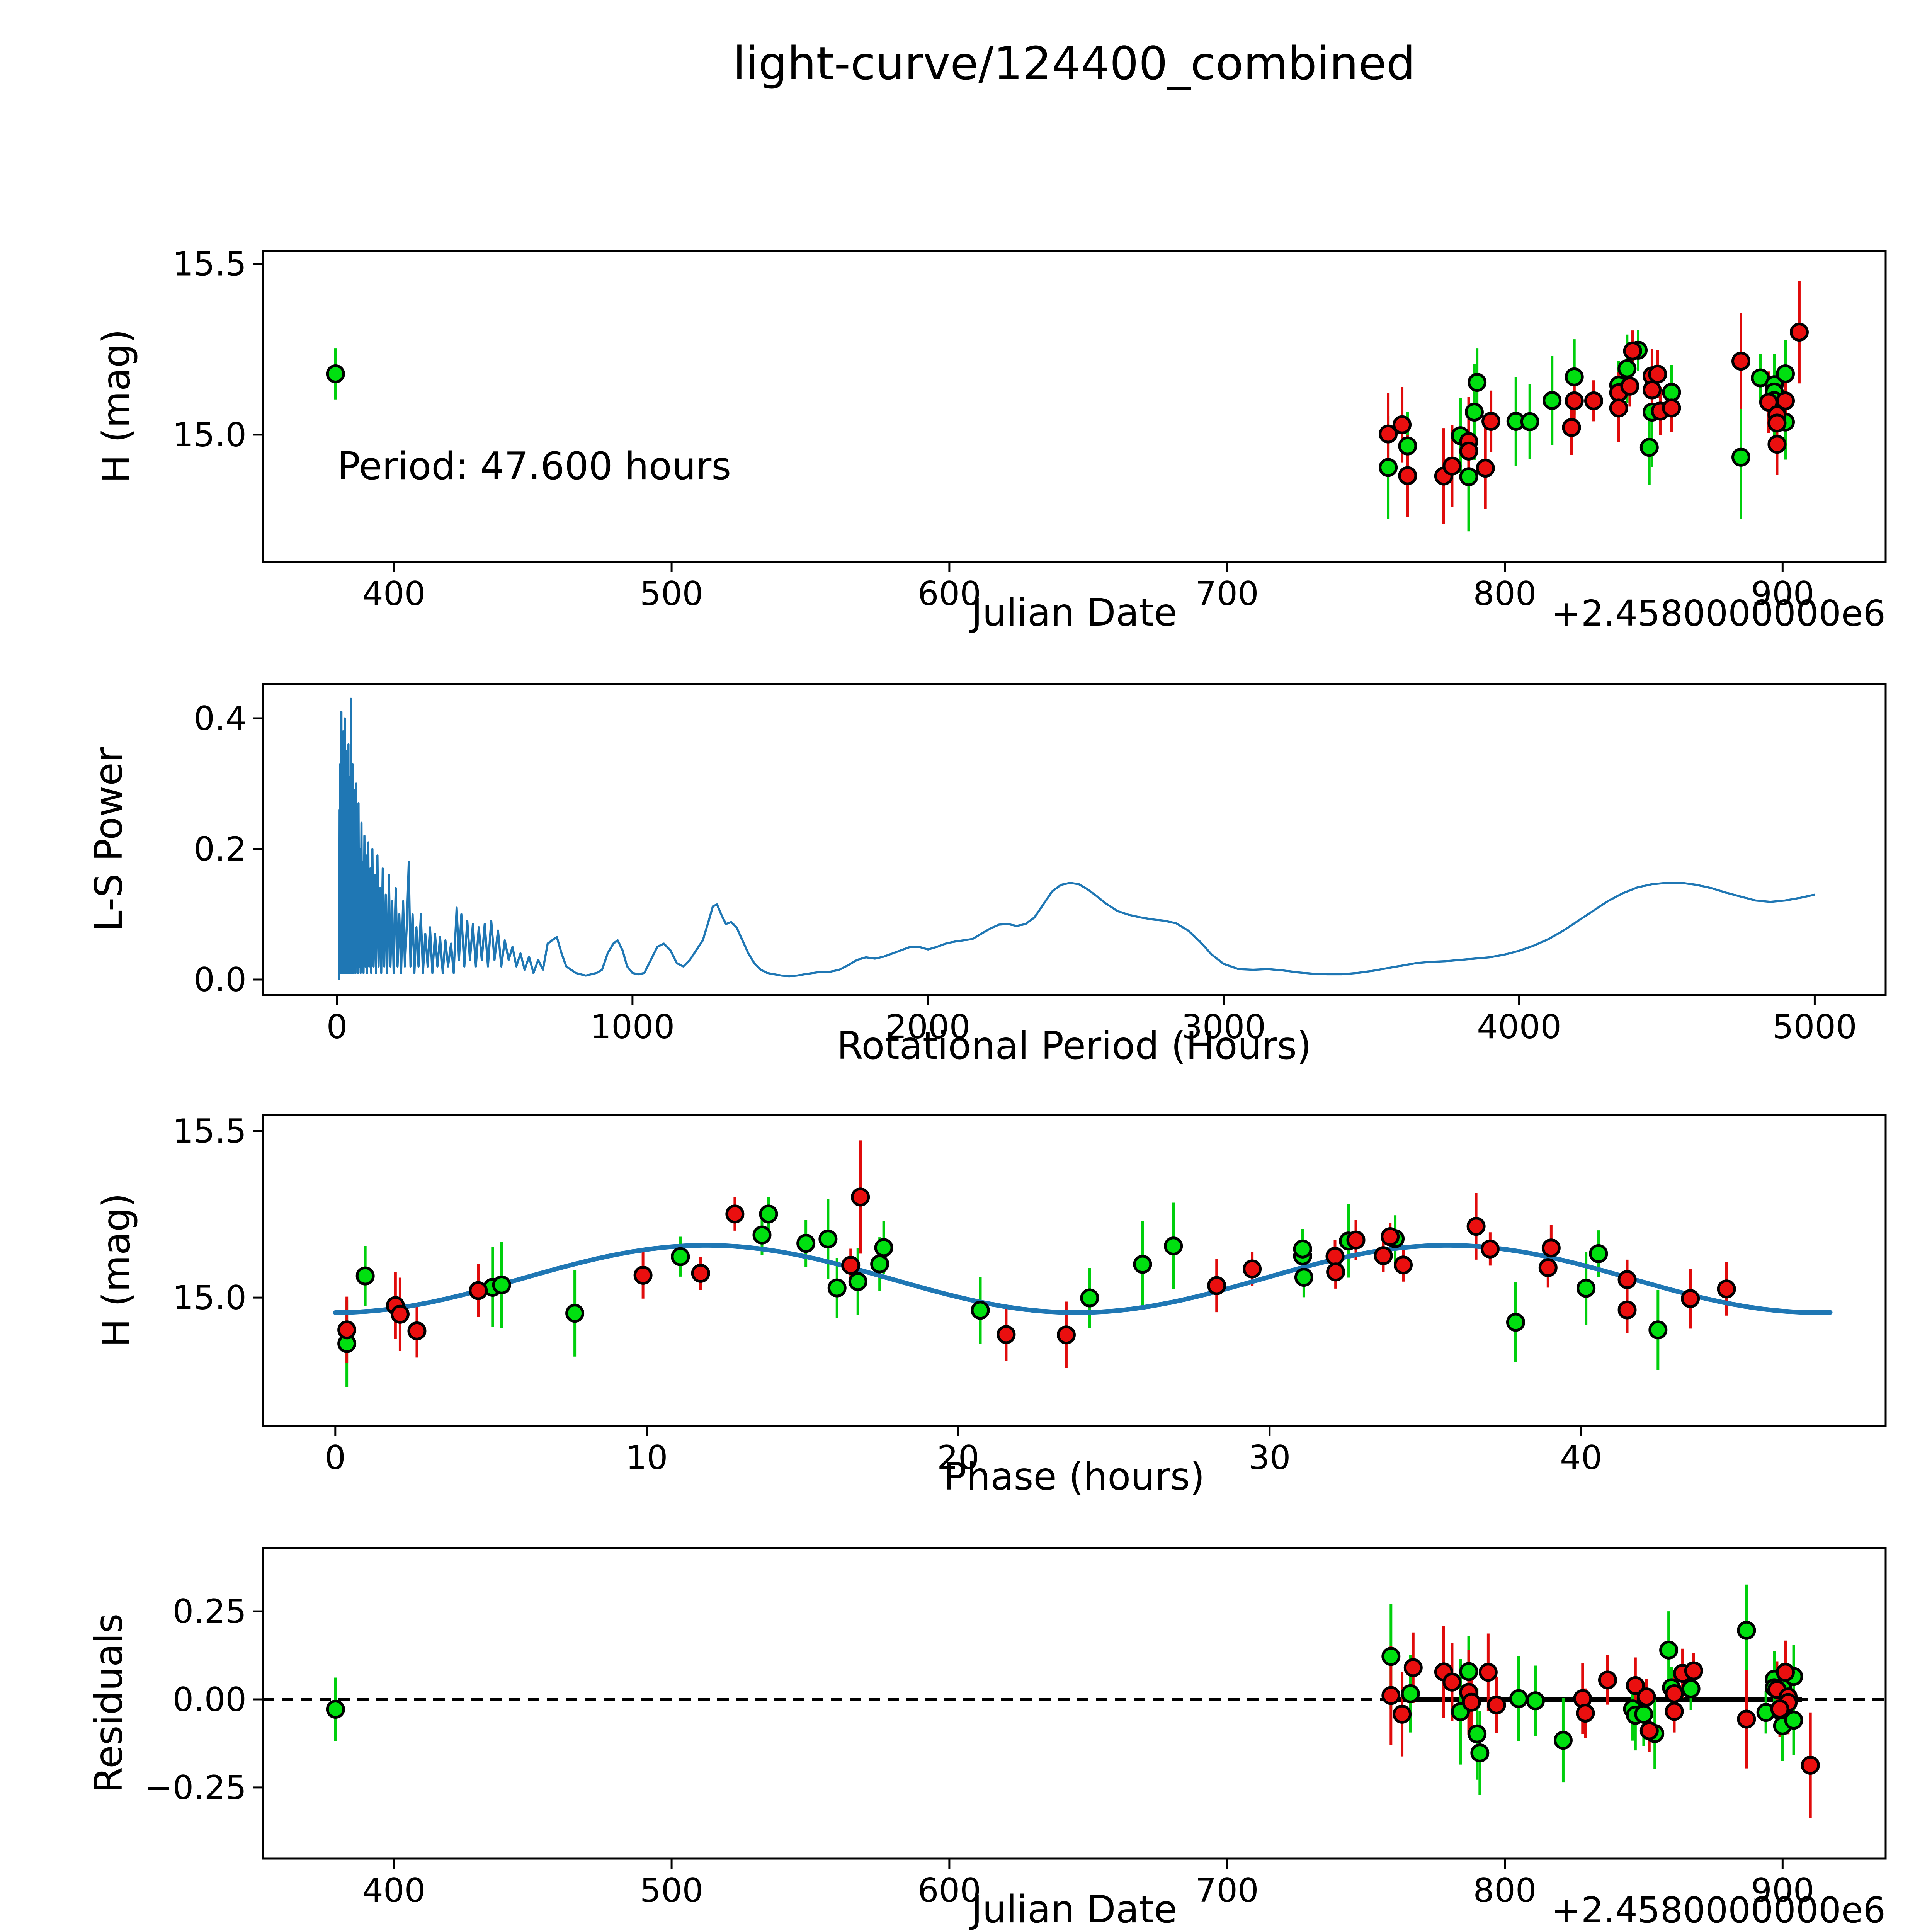 The width and height of the screenshot is (1932, 1932). Describe the element at coordinates (117, 1270) in the screenshot. I see `p3-y-axis-label: H (mag)` at that location.